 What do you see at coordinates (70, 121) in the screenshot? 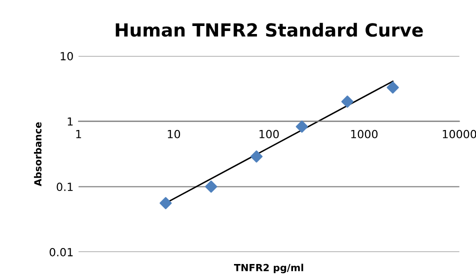
I see `y-tick-label: 1` at bounding box center [70, 121].